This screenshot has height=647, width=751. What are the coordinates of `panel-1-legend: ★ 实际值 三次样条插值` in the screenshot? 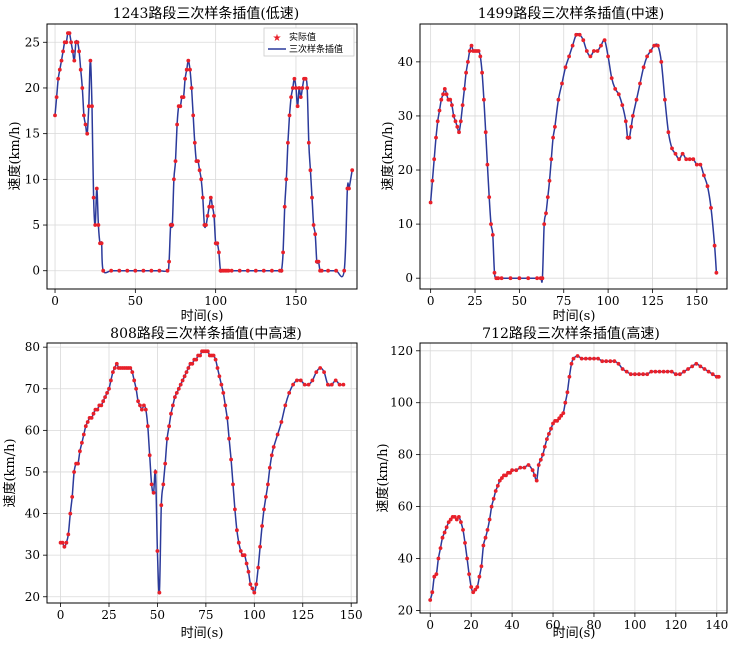 It's located at (309, 42).